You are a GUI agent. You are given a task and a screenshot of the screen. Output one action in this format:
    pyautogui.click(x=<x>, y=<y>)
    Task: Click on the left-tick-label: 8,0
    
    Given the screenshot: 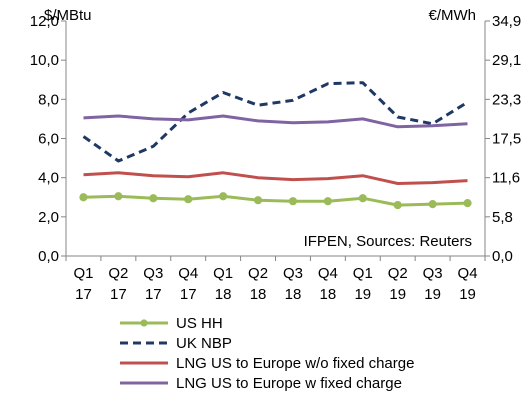 What is the action you would take?
    pyautogui.click(x=48, y=99)
    